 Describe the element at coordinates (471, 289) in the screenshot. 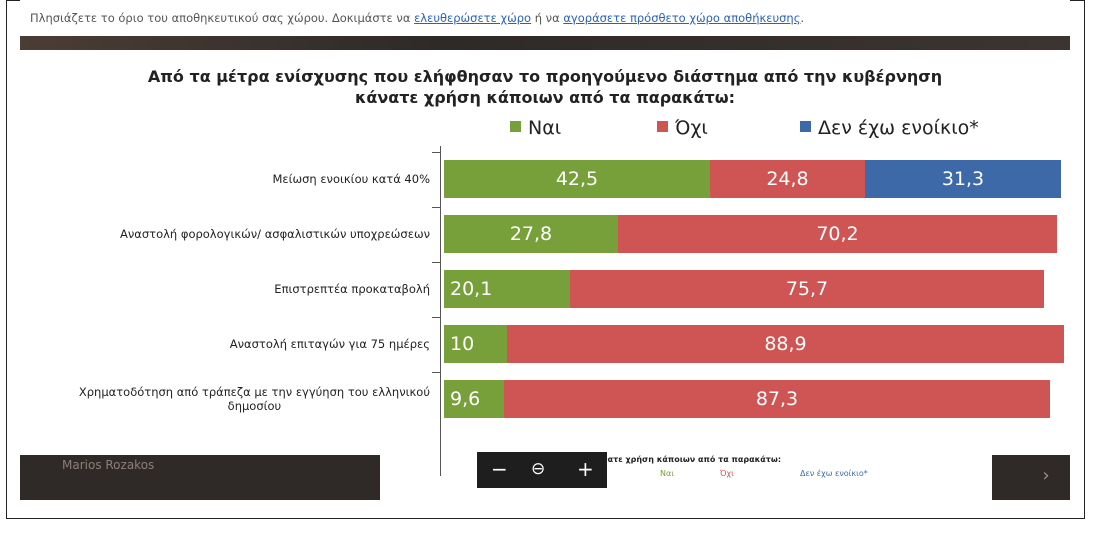

I see `bar-value-label: 20,1` at that location.